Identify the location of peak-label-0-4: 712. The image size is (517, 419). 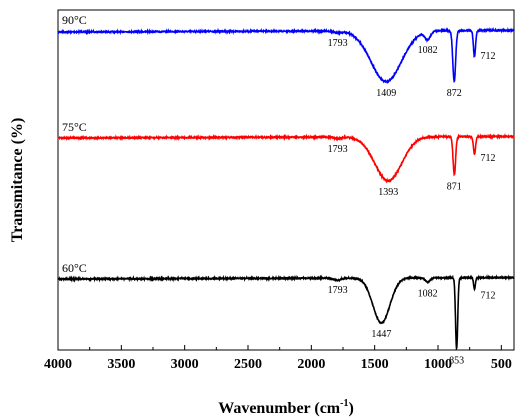
(488, 56).